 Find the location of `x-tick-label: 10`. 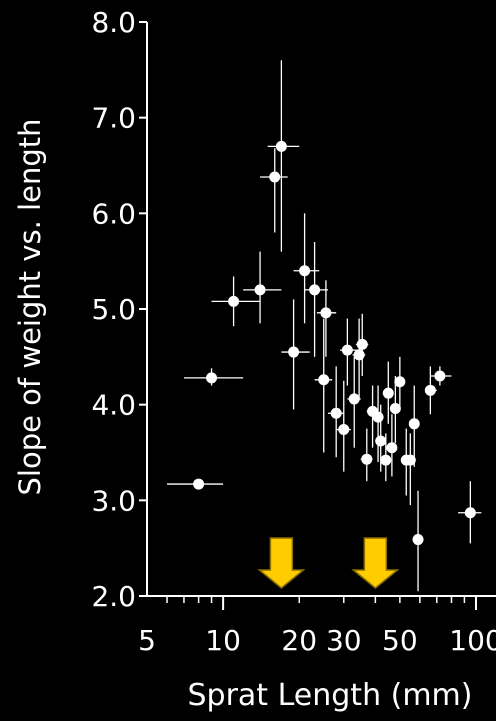

x-tick-label: 10 is located at coordinates (223, 640).